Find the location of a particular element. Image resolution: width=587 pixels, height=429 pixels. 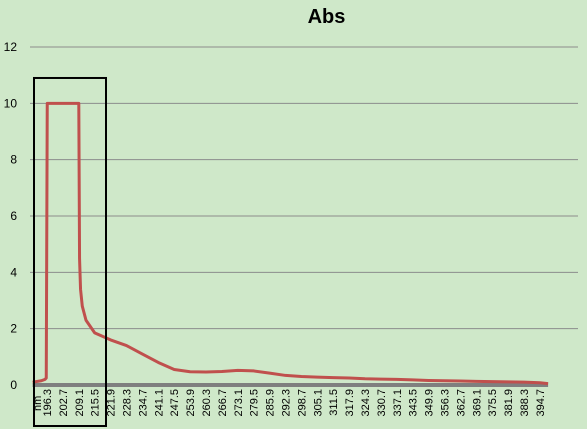

x-tick-label: 317.9 is located at coordinates (350, 403).